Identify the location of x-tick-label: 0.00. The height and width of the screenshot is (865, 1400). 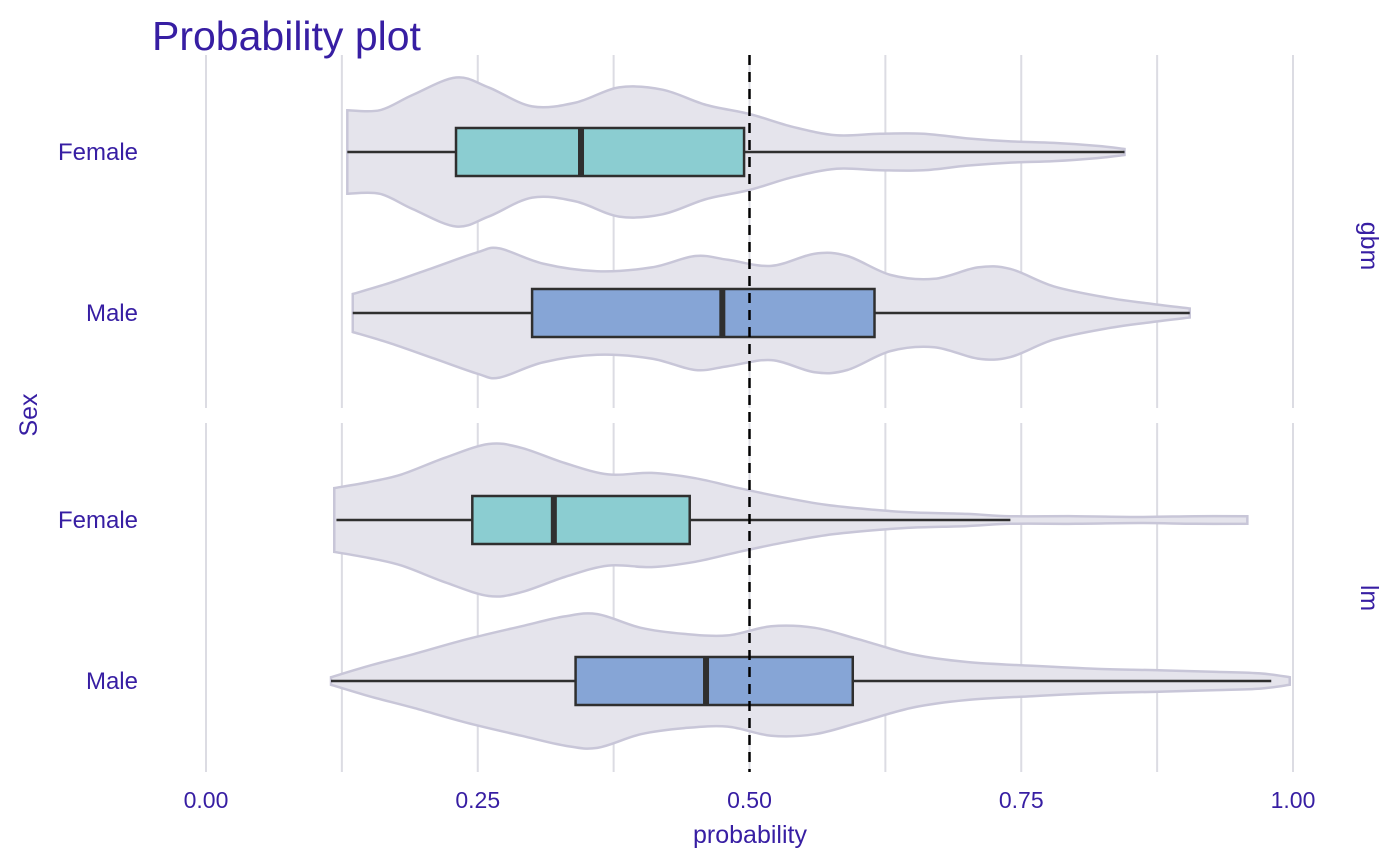
(206, 800).